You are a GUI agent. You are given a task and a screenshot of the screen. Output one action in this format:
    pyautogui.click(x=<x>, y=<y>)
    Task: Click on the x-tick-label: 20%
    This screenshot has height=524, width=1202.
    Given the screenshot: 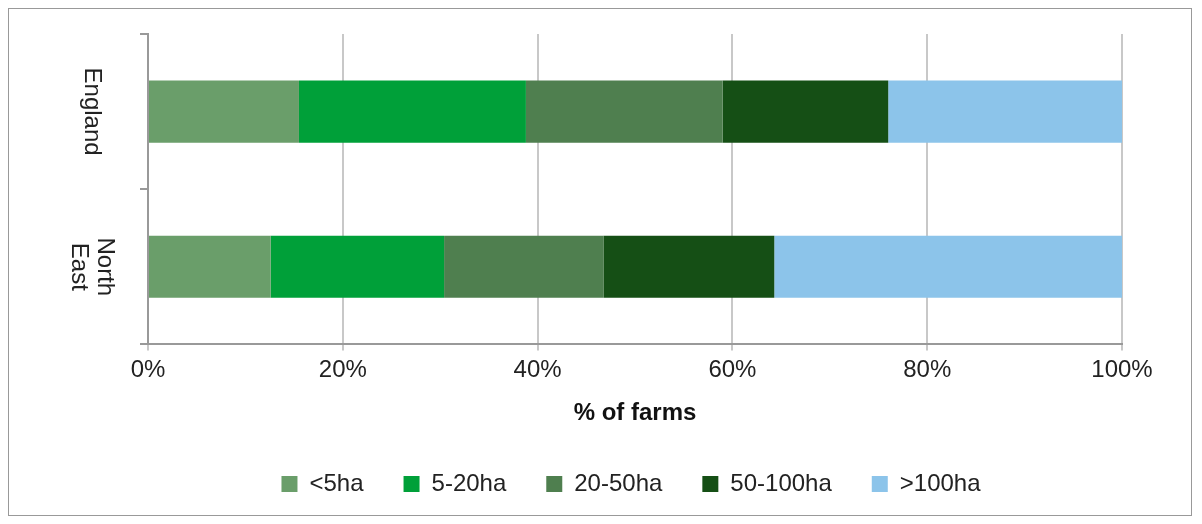 What is the action you would take?
    pyautogui.click(x=342, y=369)
    